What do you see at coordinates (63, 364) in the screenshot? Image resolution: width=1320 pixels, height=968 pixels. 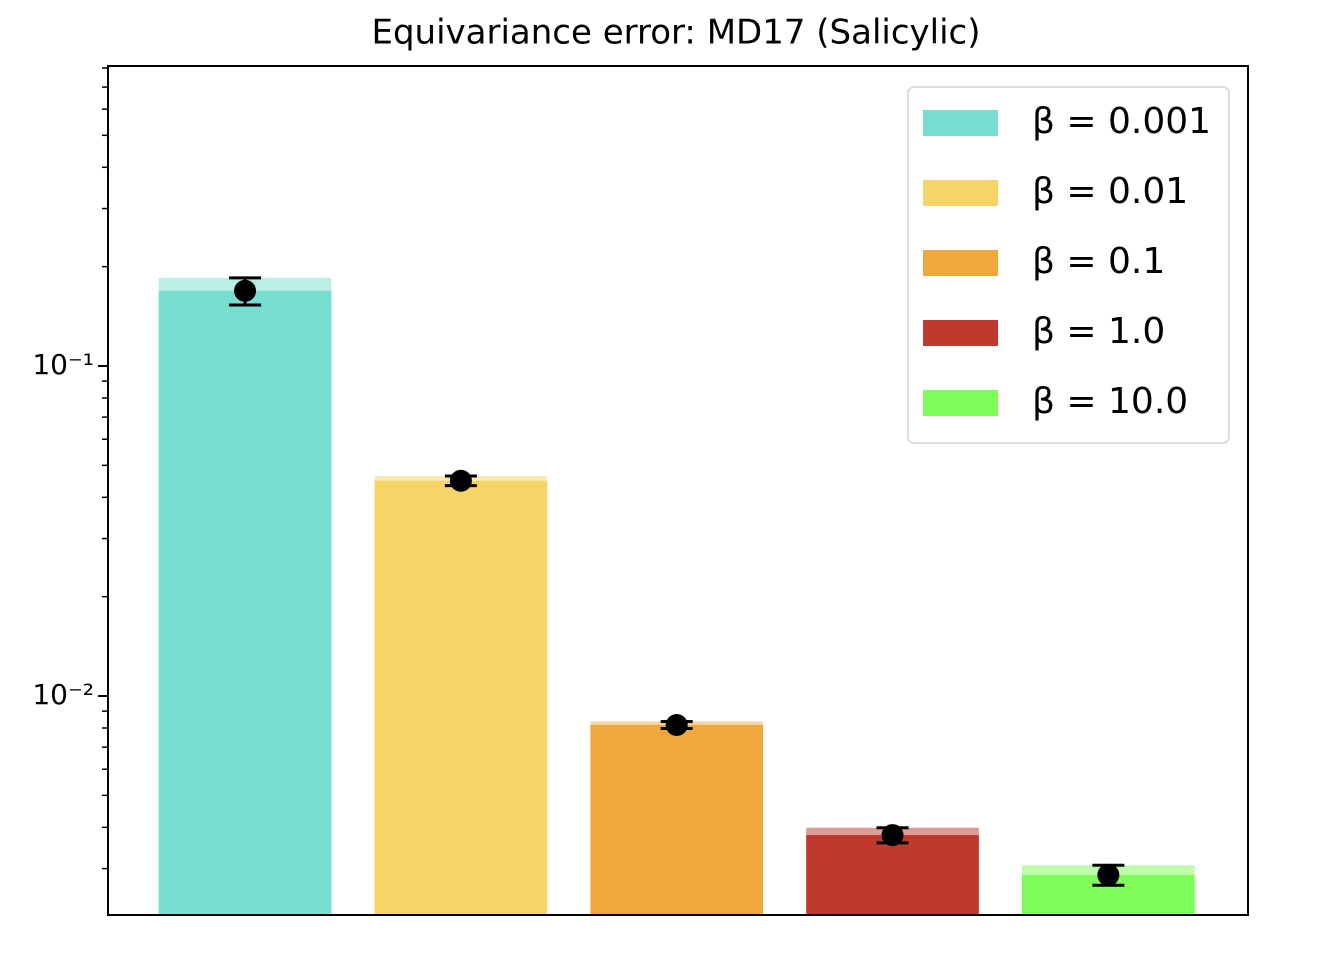 I see `y-tick-label: 10⁻¹` at bounding box center [63, 364].